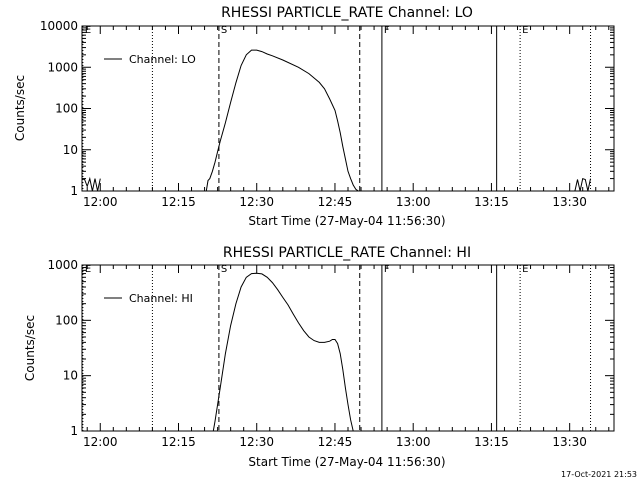  What do you see at coordinates (347, 253) in the screenshot?
I see `chart-title-hi: RHESSI PARTICLE_RATE Channel: HI` at bounding box center [347, 253].